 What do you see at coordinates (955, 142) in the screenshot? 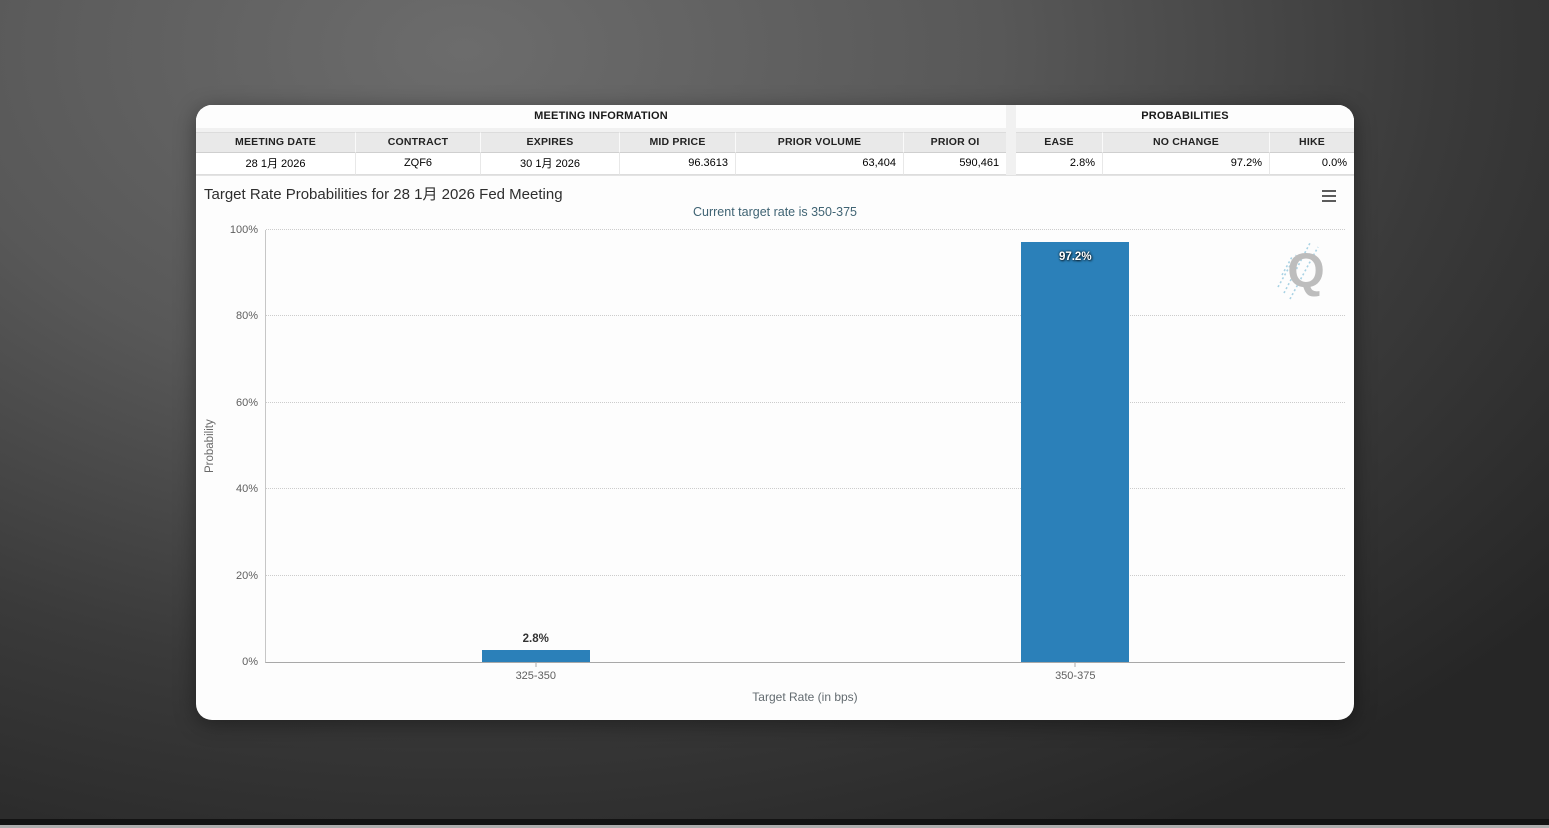
I see `column-header-prior-oi: PRIOR OI` at bounding box center [955, 142].